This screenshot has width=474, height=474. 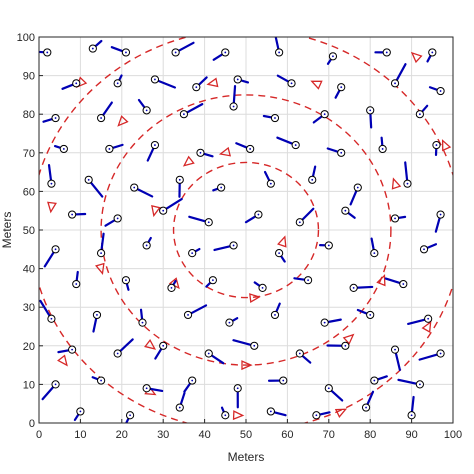 What do you see at coordinates (29, 115) in the screenshot?
I see `y-tick-label: 80` at bounding box center [29, 115].